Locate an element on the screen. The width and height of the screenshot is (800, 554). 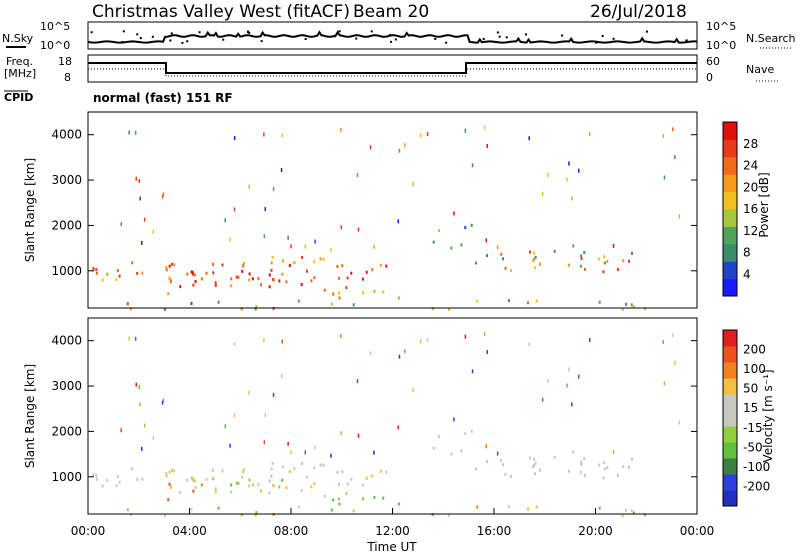
y-tick-label: 1000 is located at coordinates (66, 271).